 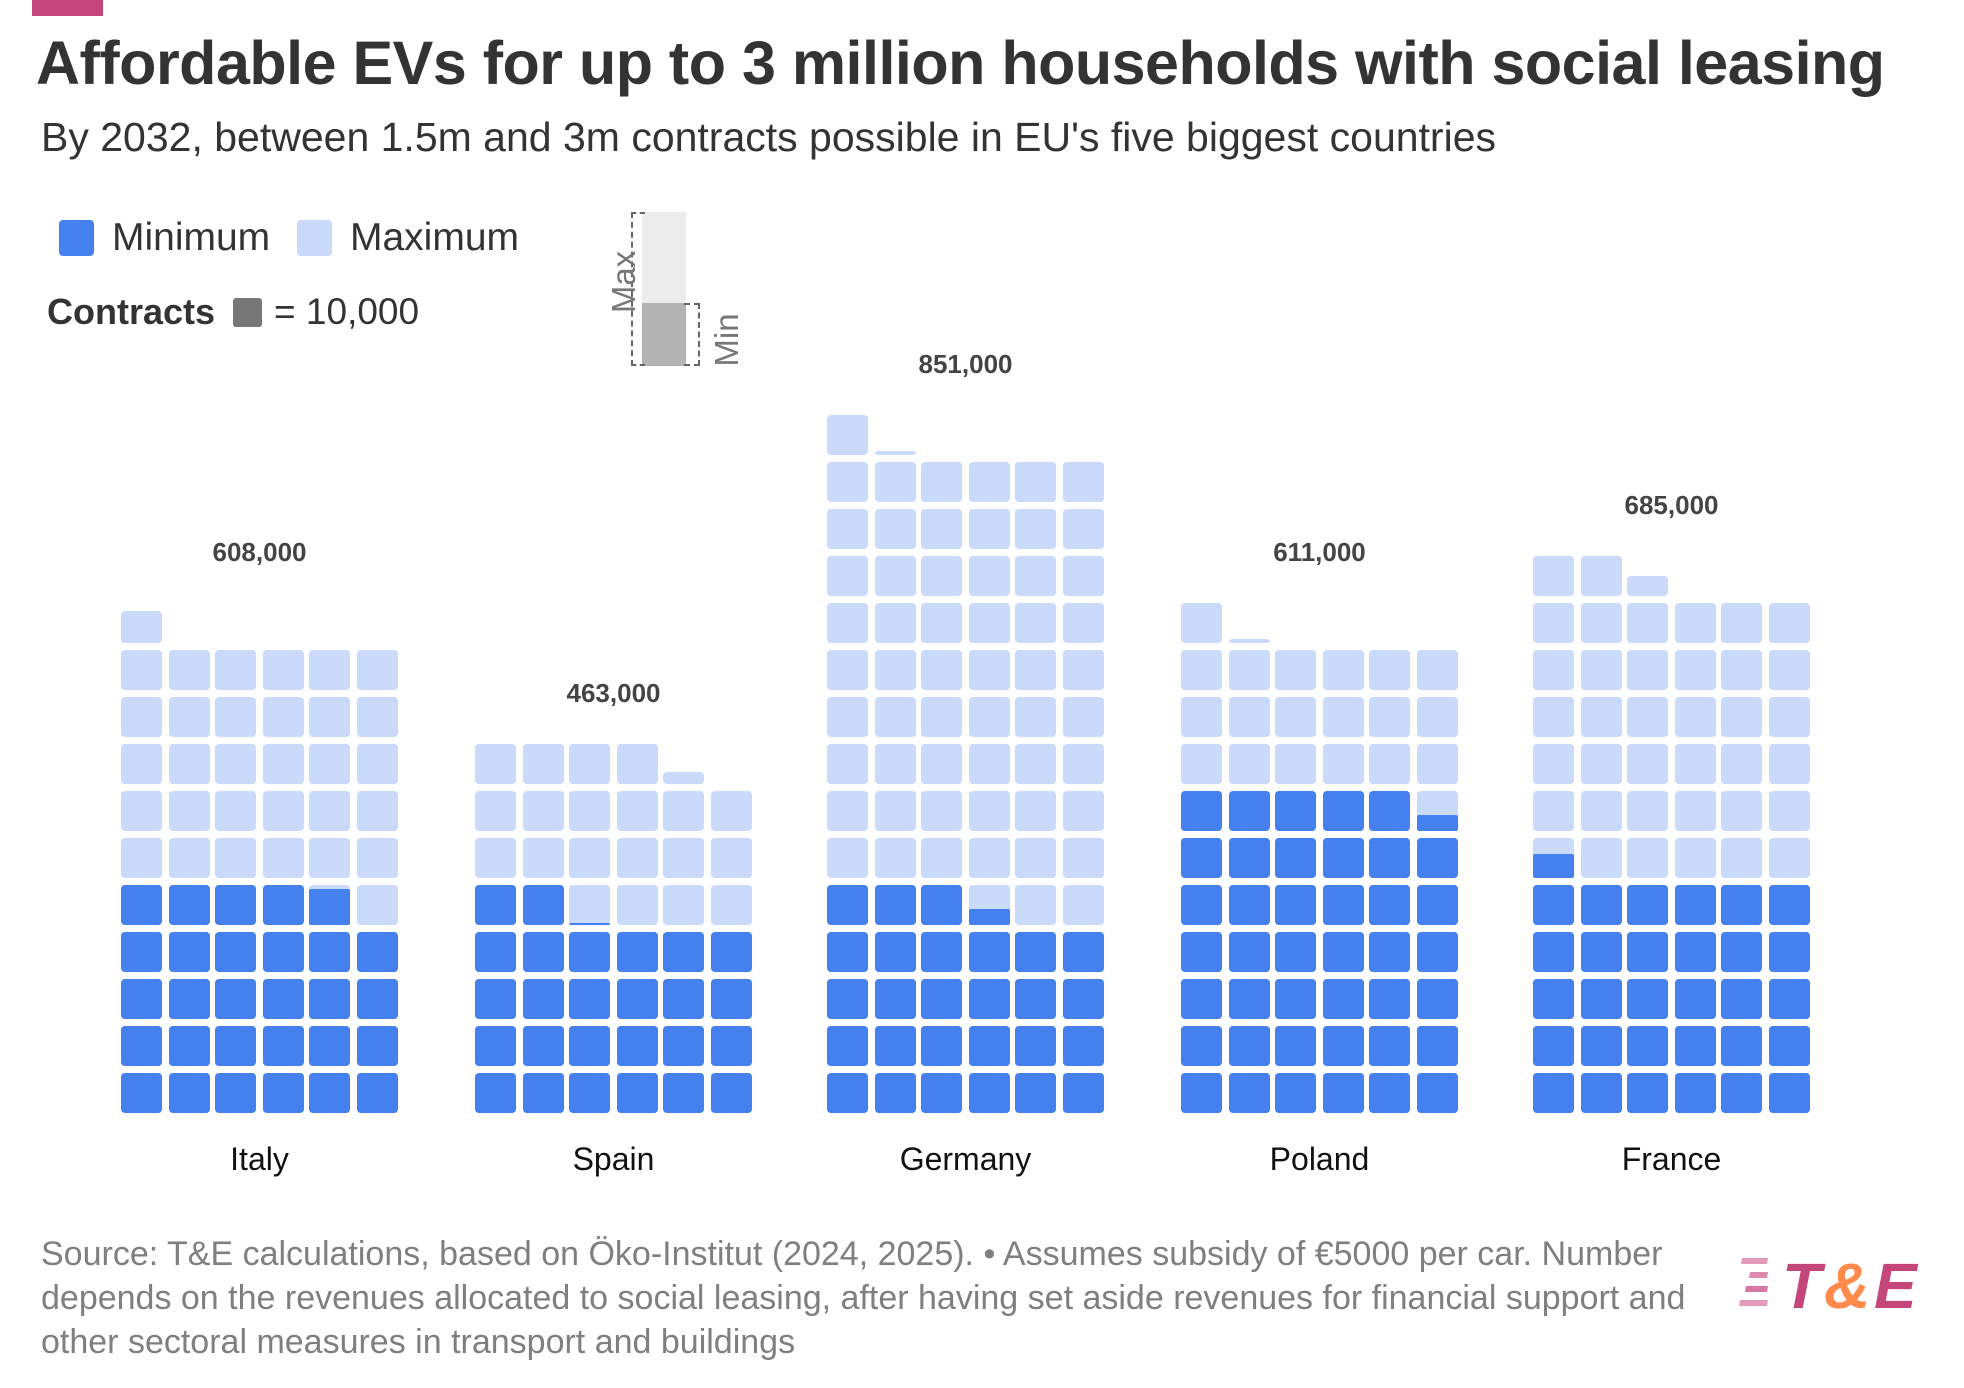 I want to click on explainer-min-fill, so click(x=664, y=334).